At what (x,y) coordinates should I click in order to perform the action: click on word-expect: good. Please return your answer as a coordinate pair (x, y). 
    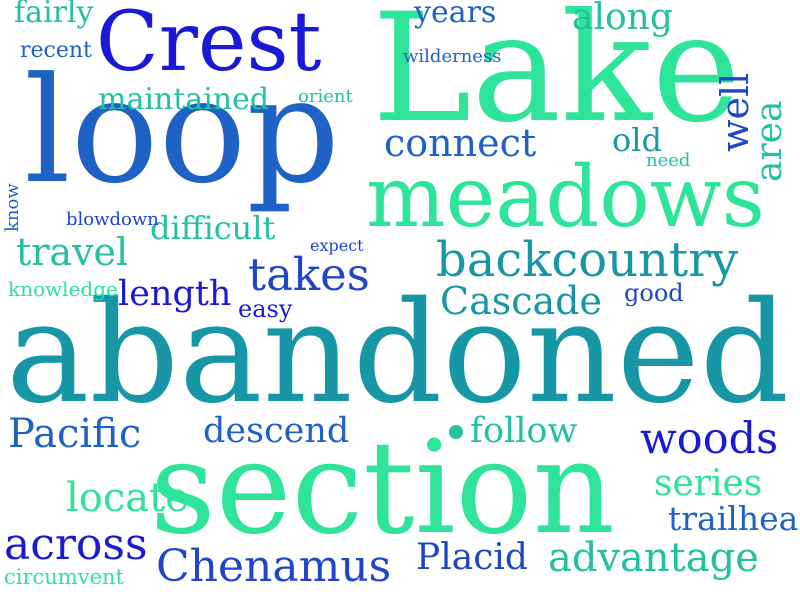
    Looking at the image, I should click on (654, 293).